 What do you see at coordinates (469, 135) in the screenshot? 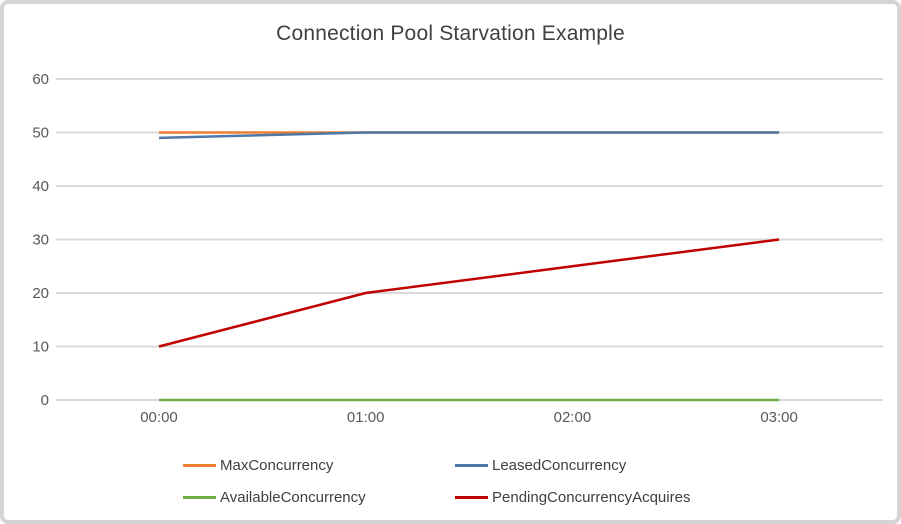
I see `series-line-leasedconcurrency` at bounding box center [469, 135].